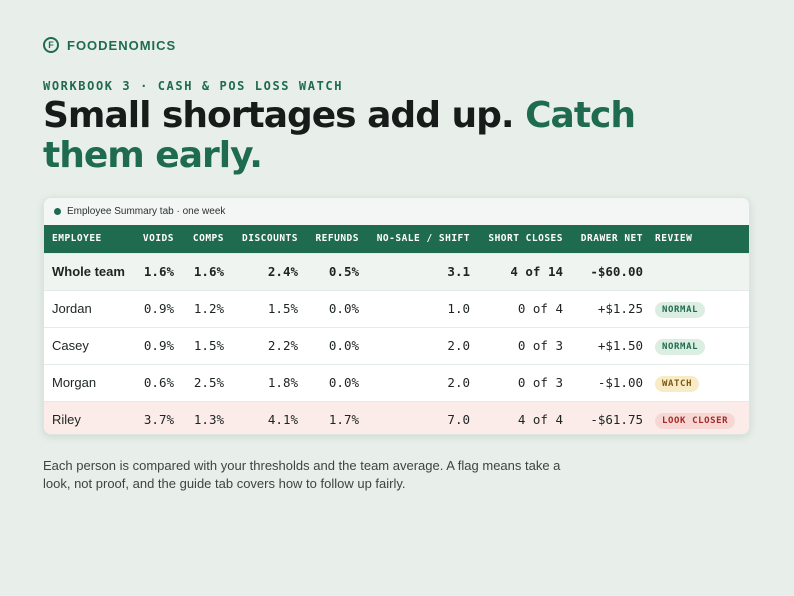 This screenshot has width=794, height=596. I want to click on status-badge: WATCH, so click(677, 383).